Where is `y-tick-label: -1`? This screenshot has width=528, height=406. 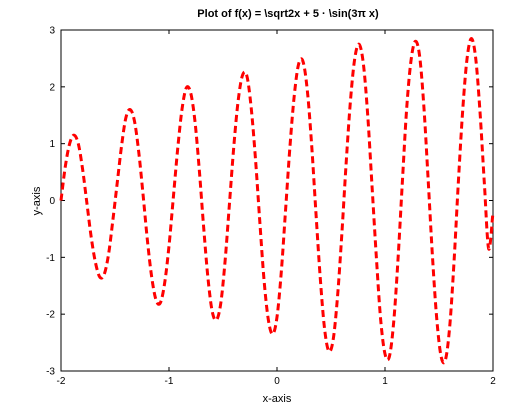
y-tick-label: -1 is located at coordinates (50, 258).